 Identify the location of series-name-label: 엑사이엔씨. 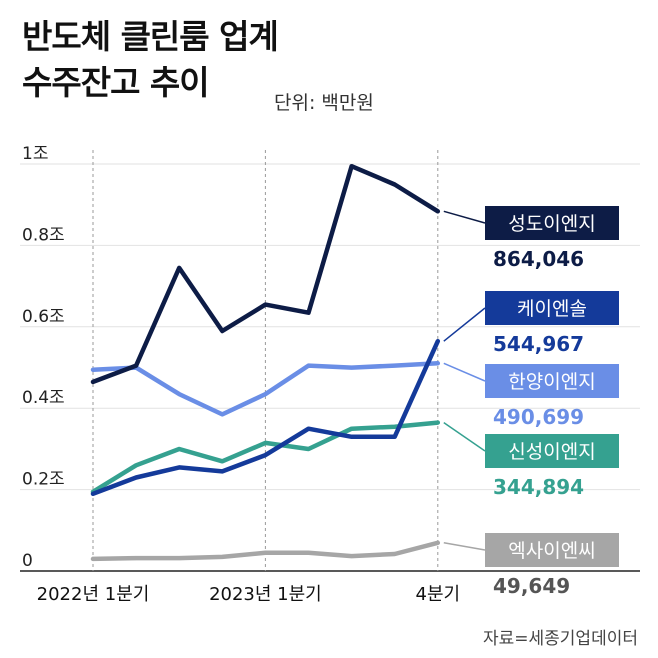
(551, 551).